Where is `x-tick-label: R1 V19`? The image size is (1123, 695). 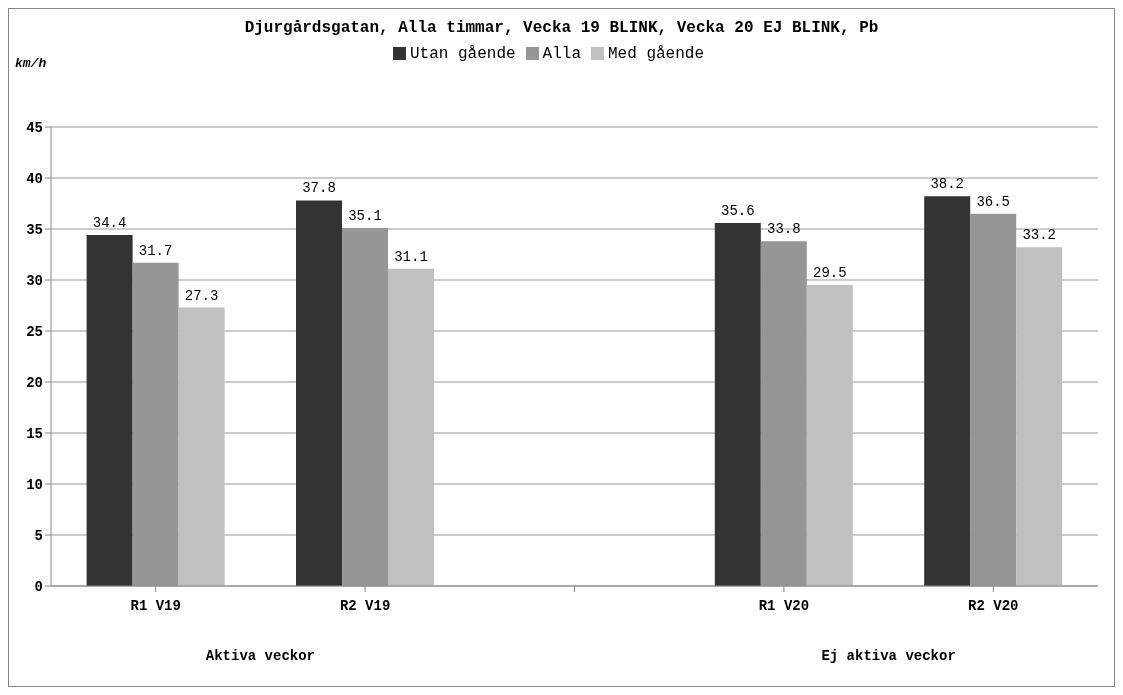 x-tick-label: R1 V19 is located at coordinates (155, 605).